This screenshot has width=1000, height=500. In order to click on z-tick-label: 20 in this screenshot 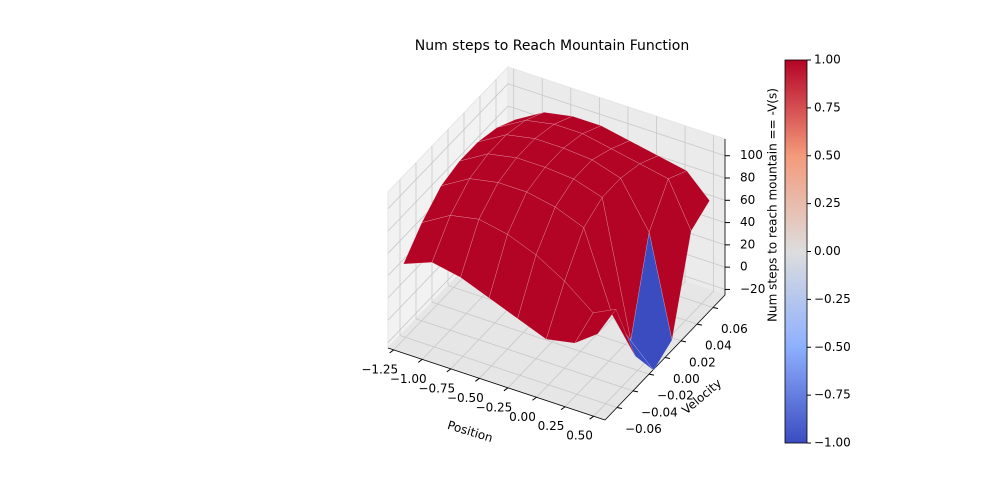, I will do `click(747, 244)`.